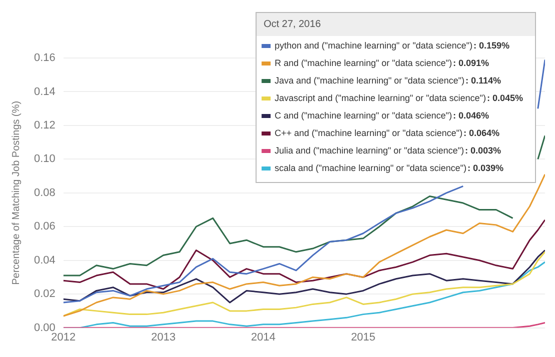 The height and width of the screenshot is (357, 555). What do you see at coordinates (370, 167) in the screenshot?
I see `legend-label: scala and ("machine learning" or "data science")` at bounding box center [370, 167].